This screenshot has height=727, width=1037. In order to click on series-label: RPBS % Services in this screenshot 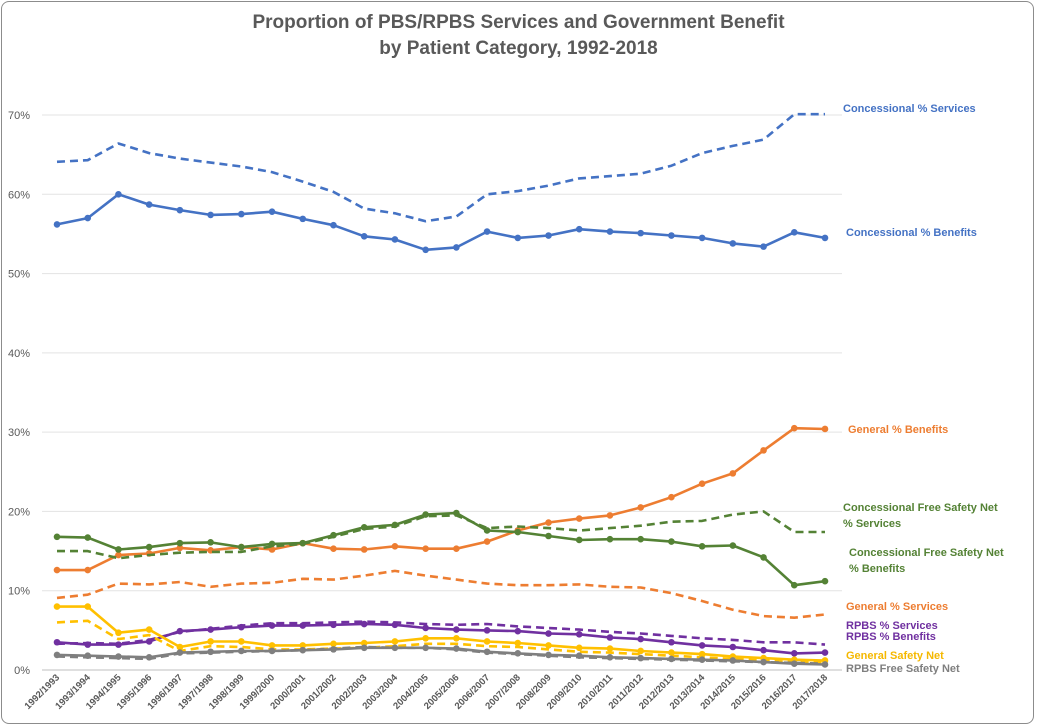, I will do `click(892, 626)`.